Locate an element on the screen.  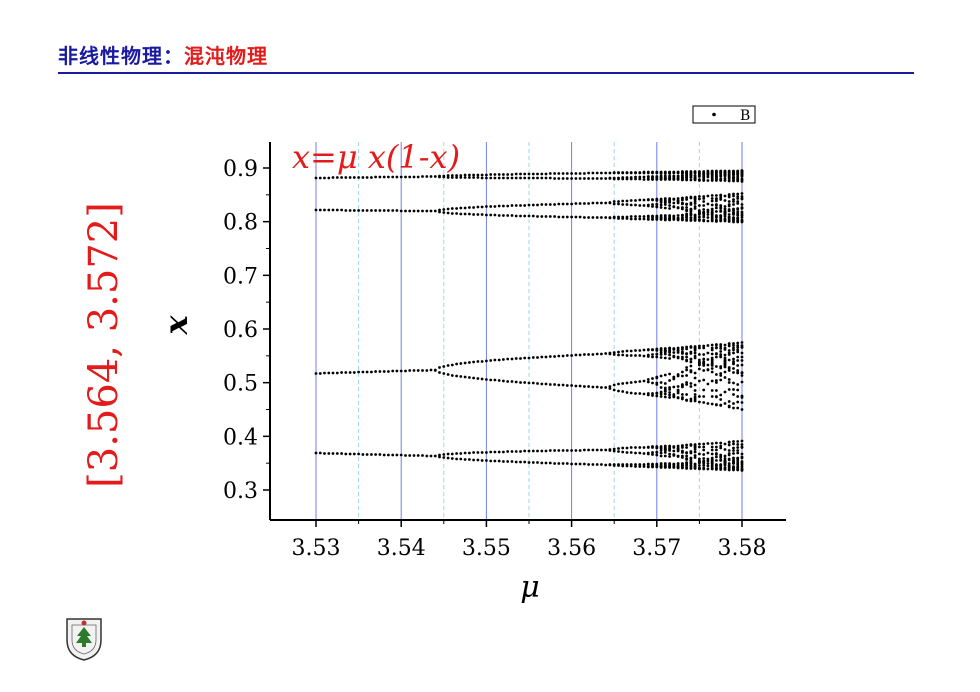
slide-title-subtopic: 混沌物理 is located at coordinates (226, 56).